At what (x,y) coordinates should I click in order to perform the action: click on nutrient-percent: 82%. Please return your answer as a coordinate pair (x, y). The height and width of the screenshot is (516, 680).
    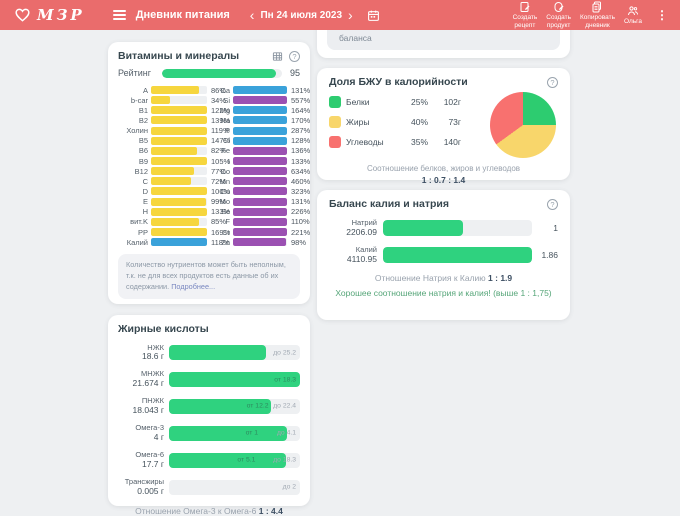
    Looking at the image, I should click on (219, 151).